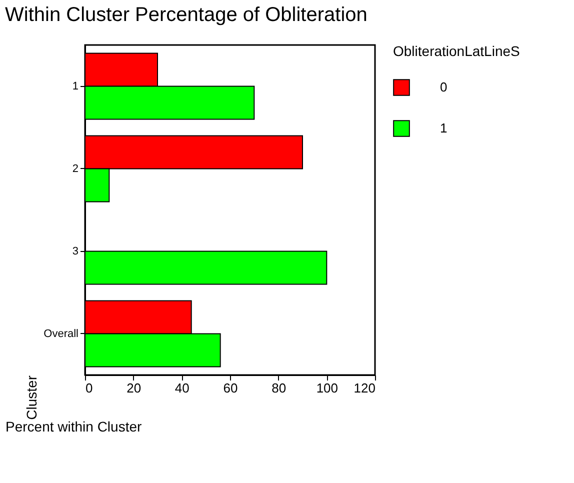 This screenshot has height=483, width=574. What do you see at coordinates (230, 388) in the screenshot?
I see `x-tick-label: 60` at bounding box center [230, 388].